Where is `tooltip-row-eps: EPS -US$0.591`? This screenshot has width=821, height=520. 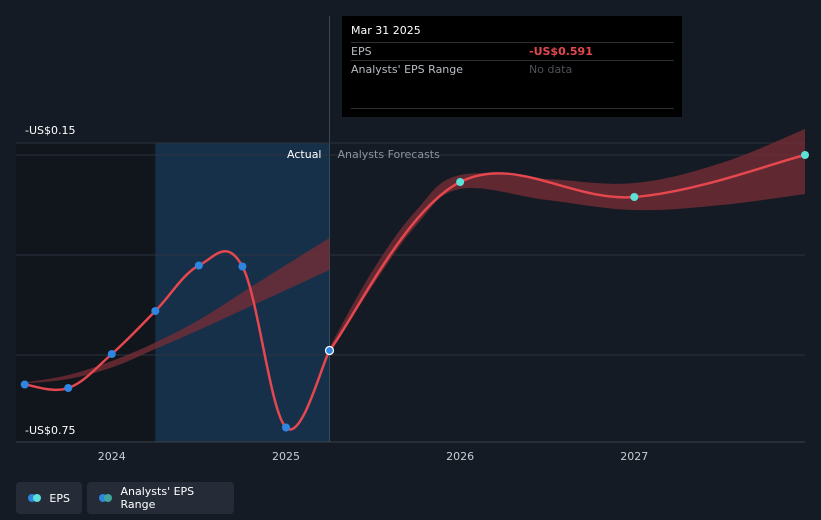
tooltip-row-eps: EPS -US$0.591 is located at coordinates (512, 51).